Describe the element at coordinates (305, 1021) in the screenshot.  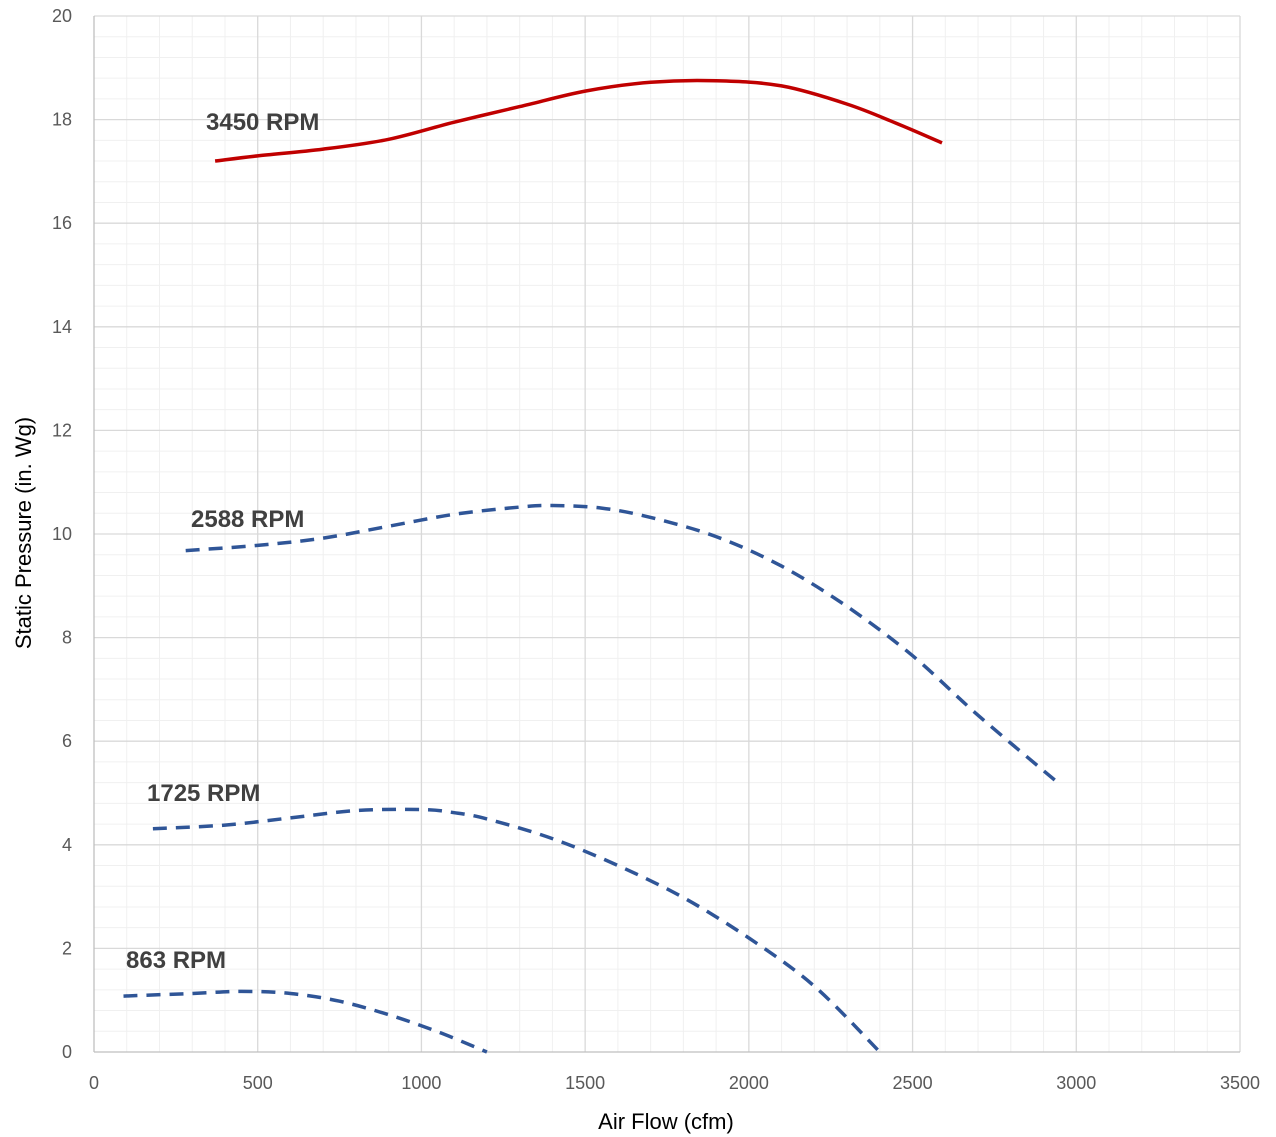
I see `series-line-863-rpm` at that location.